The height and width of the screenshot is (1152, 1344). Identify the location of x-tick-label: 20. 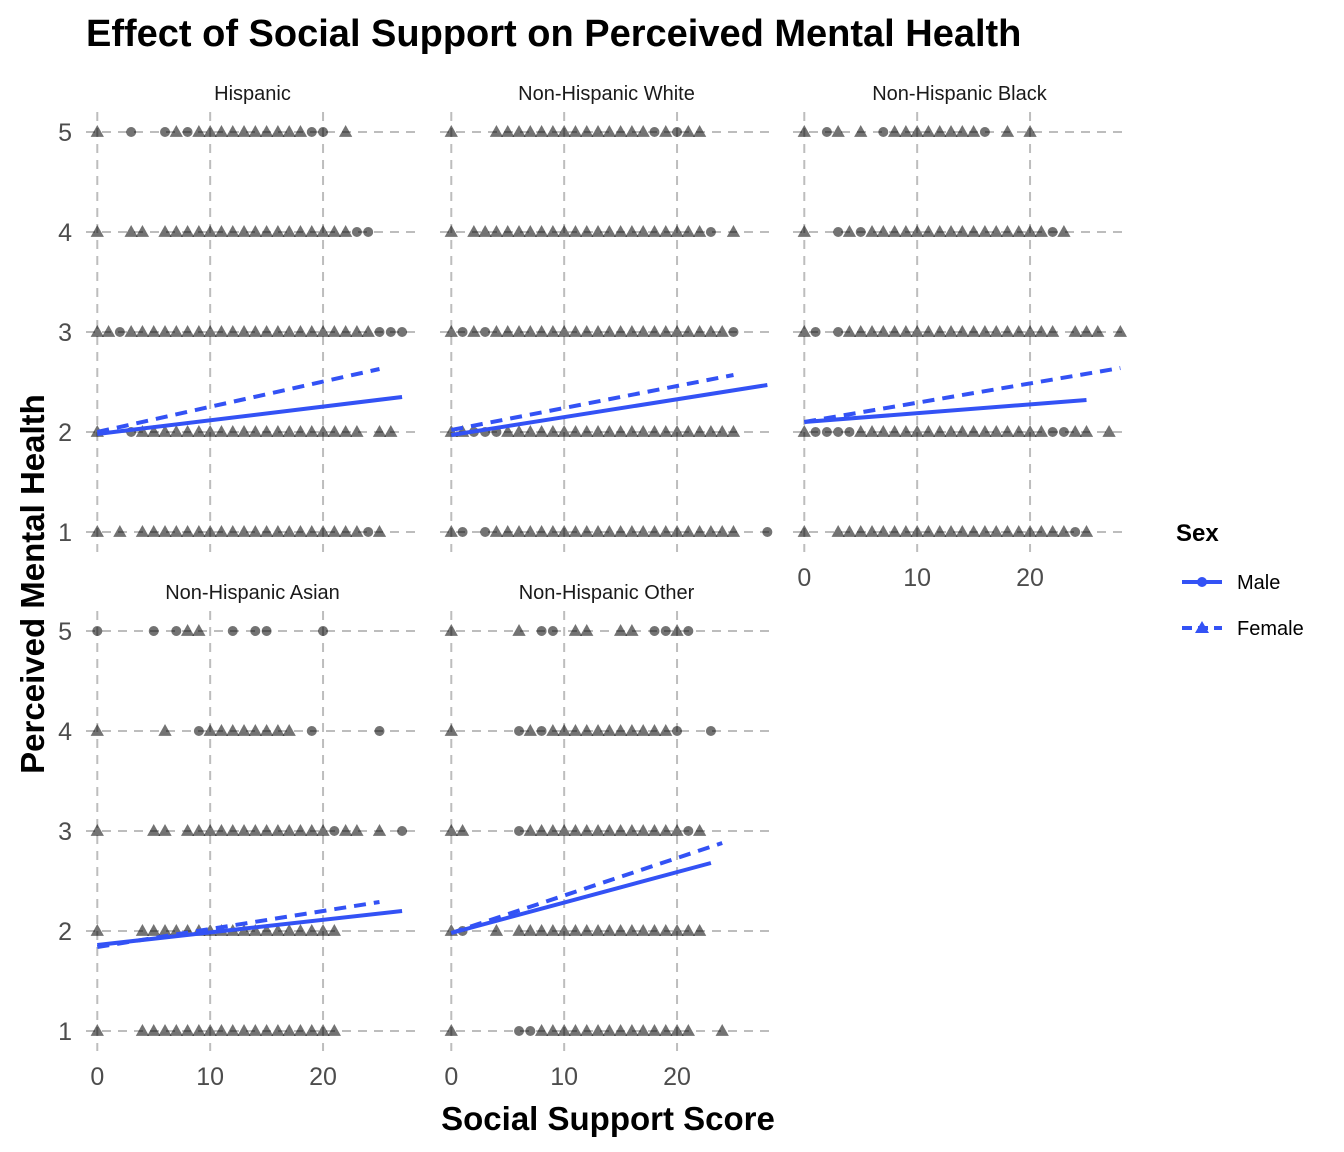
(1030, 578).